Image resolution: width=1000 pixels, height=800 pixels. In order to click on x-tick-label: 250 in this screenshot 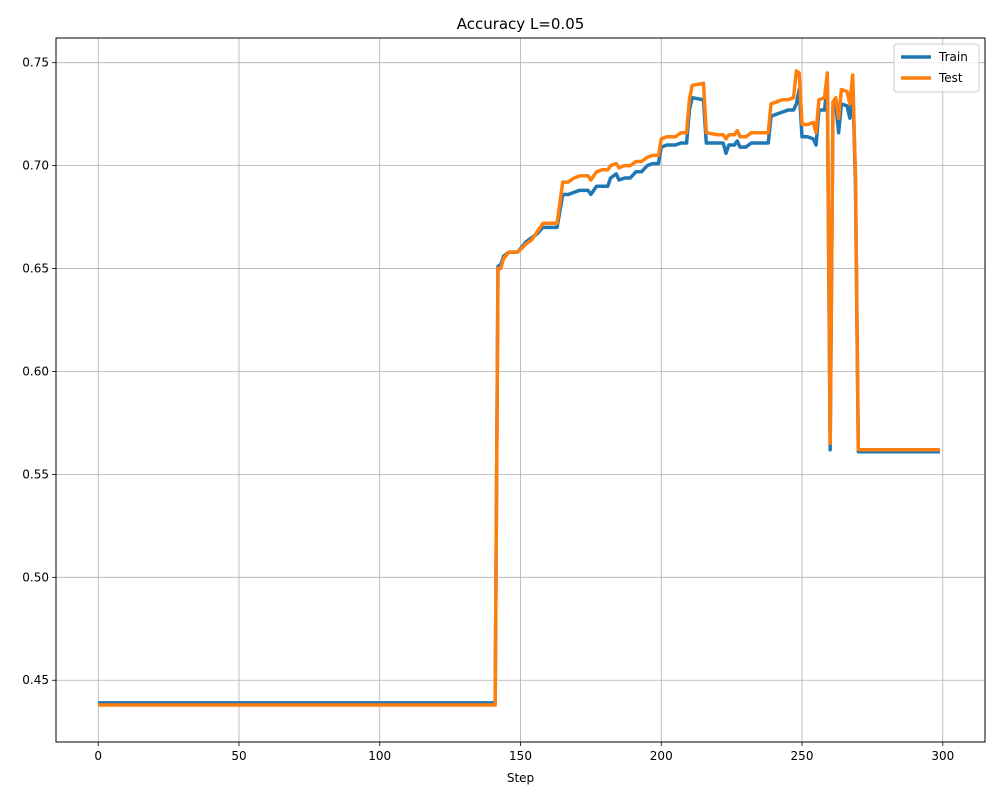, I will do `click(802, 756)`.